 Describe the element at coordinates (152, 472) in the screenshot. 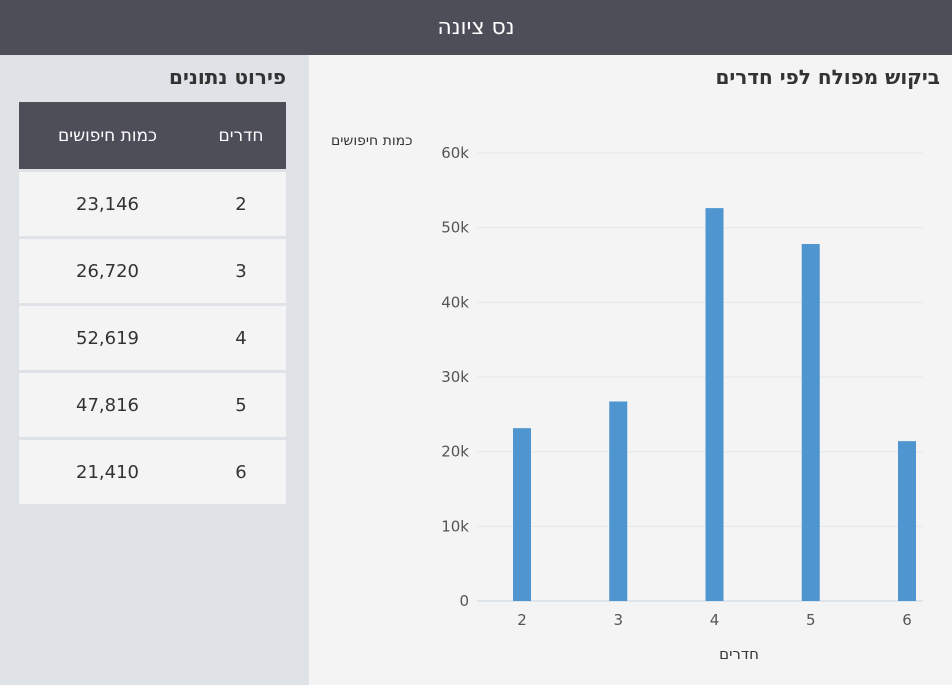

I see `table-row: 6 21,410` at that location.